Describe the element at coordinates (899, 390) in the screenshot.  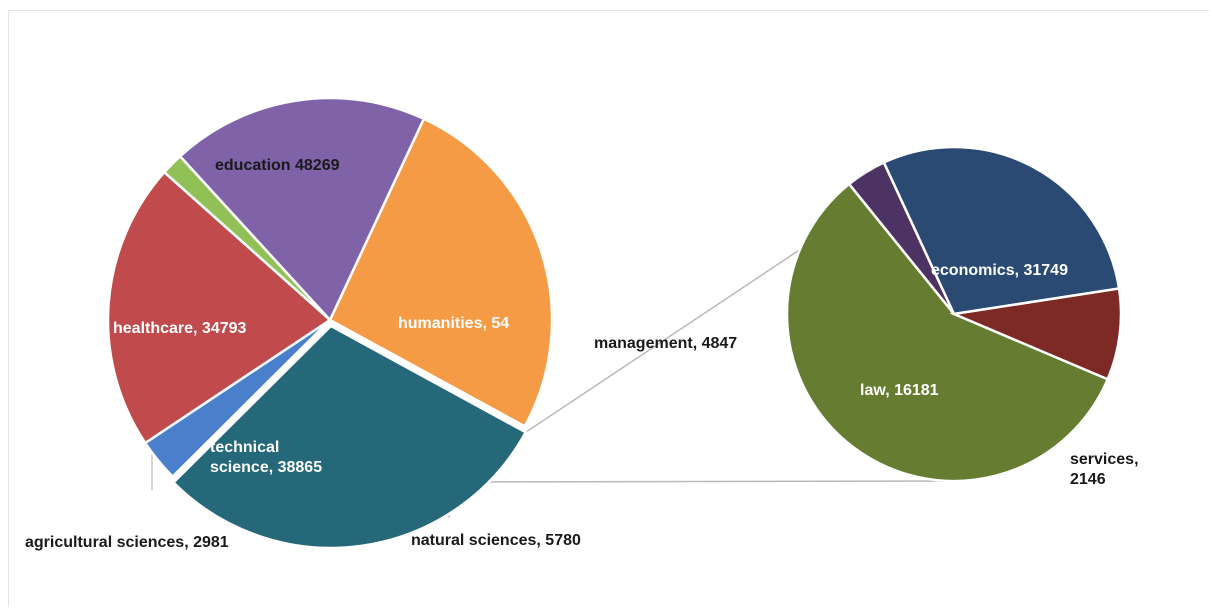
I see `data-label-law-16181: law, 16181` at that location.